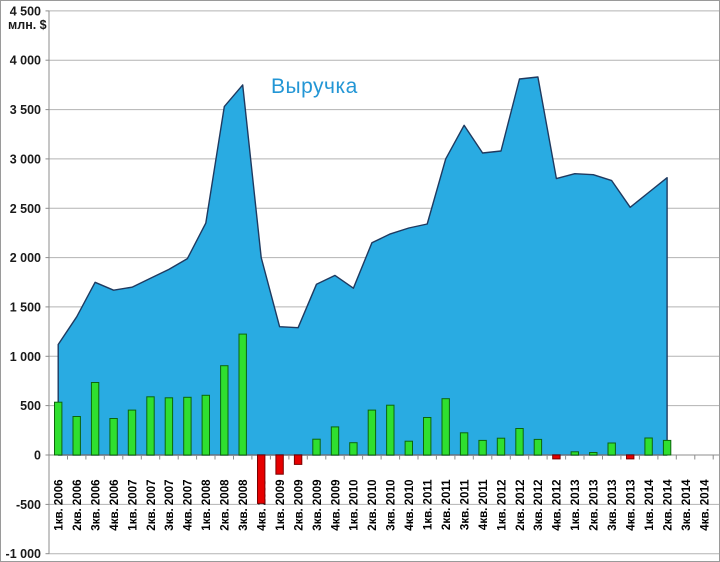  I want to click on bar-4кв. 2008, so click(261, 479).